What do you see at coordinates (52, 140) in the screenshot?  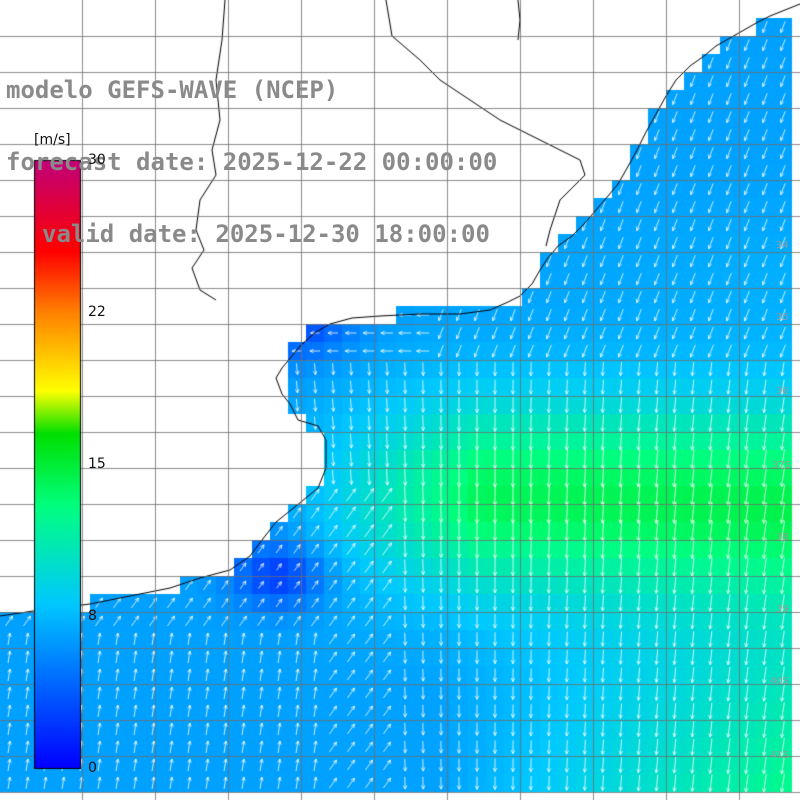 I see `colorbar-unit: [m/s]` at bounding box center [52, 140].